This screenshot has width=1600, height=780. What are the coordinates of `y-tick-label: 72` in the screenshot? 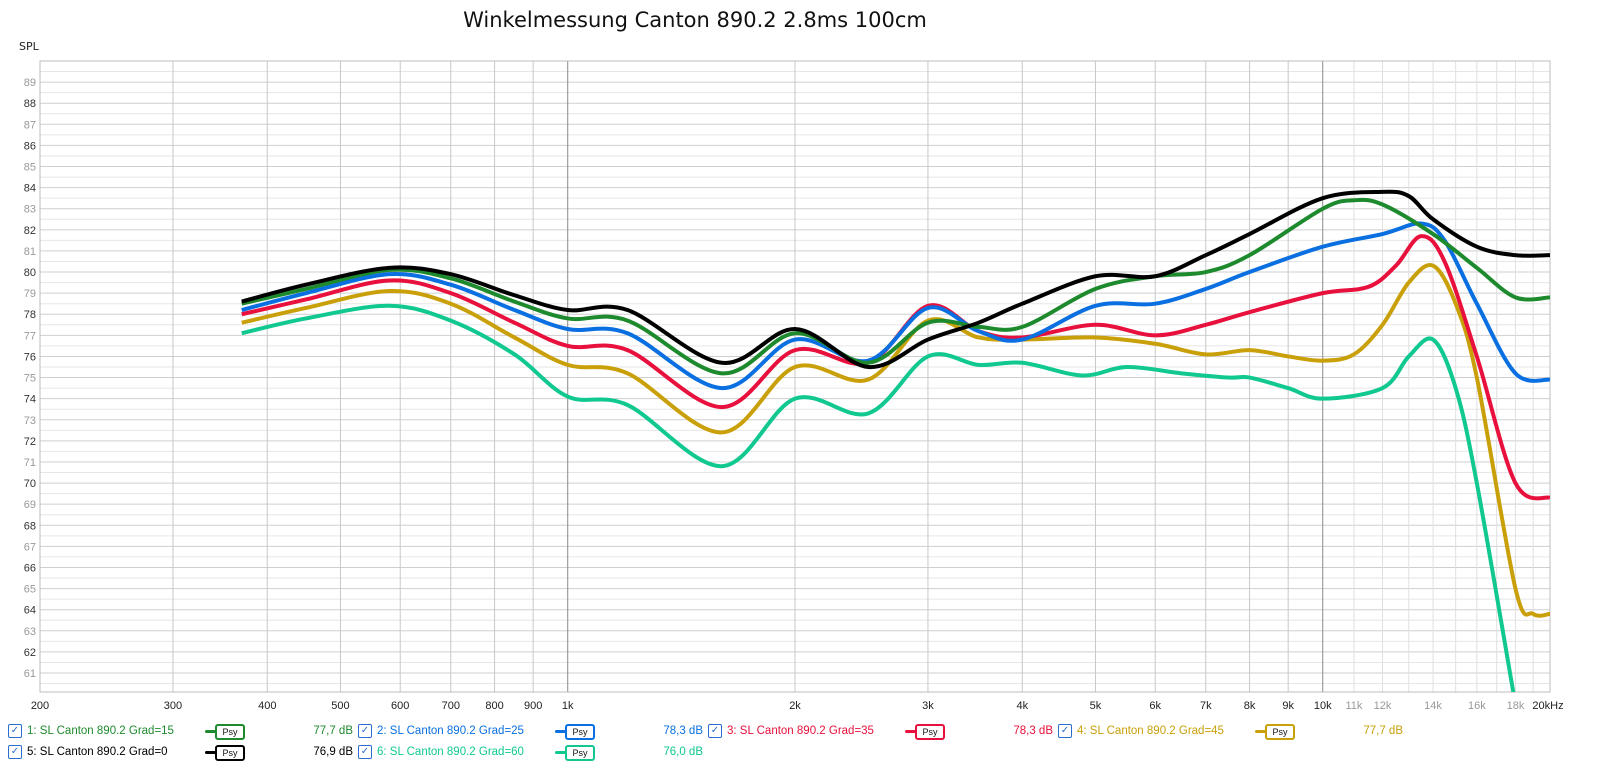 It's located at (30, 442).